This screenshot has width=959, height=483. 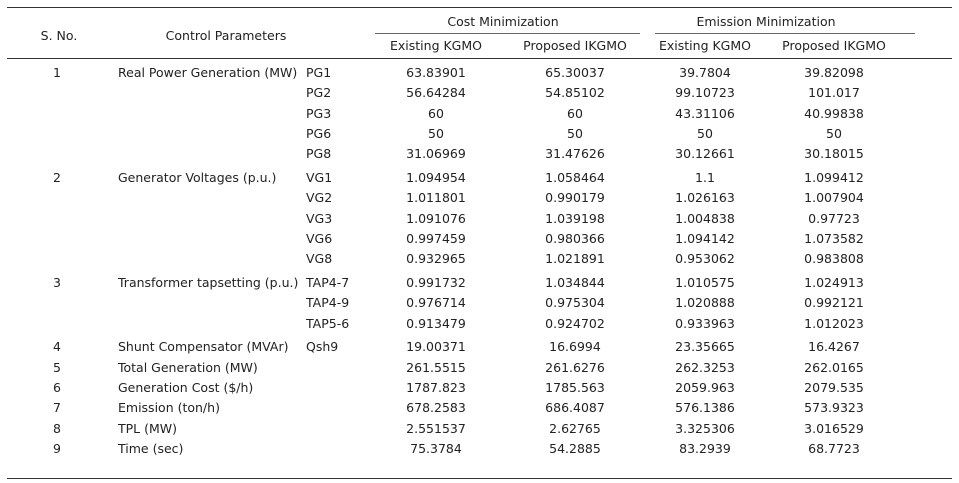 I want to click on row-parameter: Qsh9, so click(x=322, y=347).